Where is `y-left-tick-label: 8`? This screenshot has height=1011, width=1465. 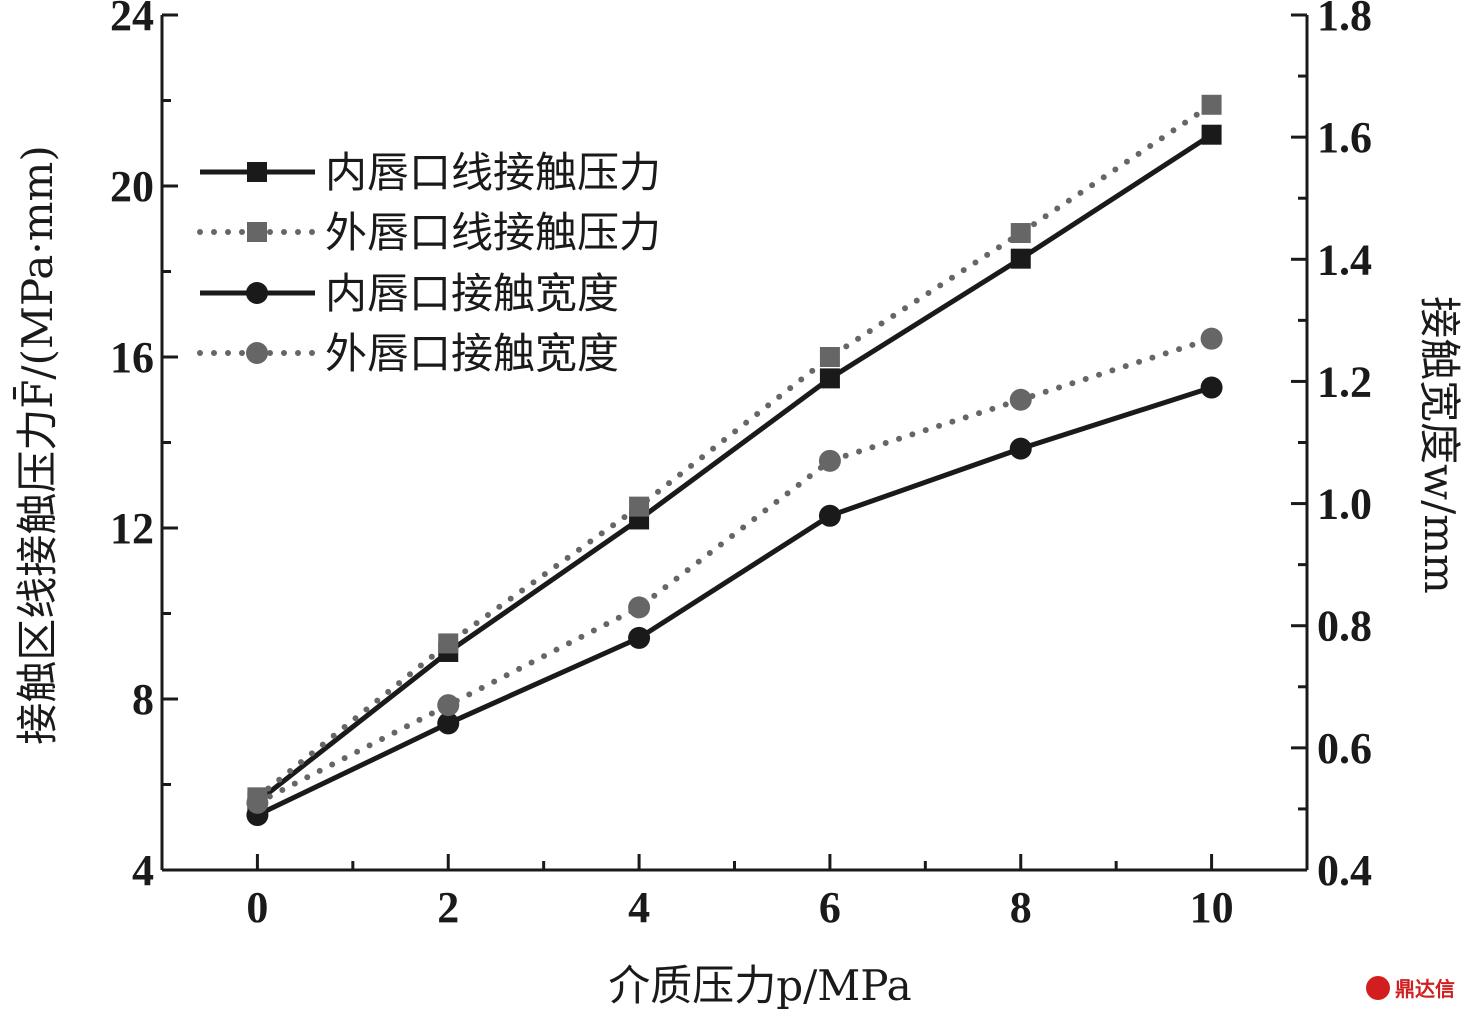
y-left-tick-label: 8 is located at coordinates (143, 699).